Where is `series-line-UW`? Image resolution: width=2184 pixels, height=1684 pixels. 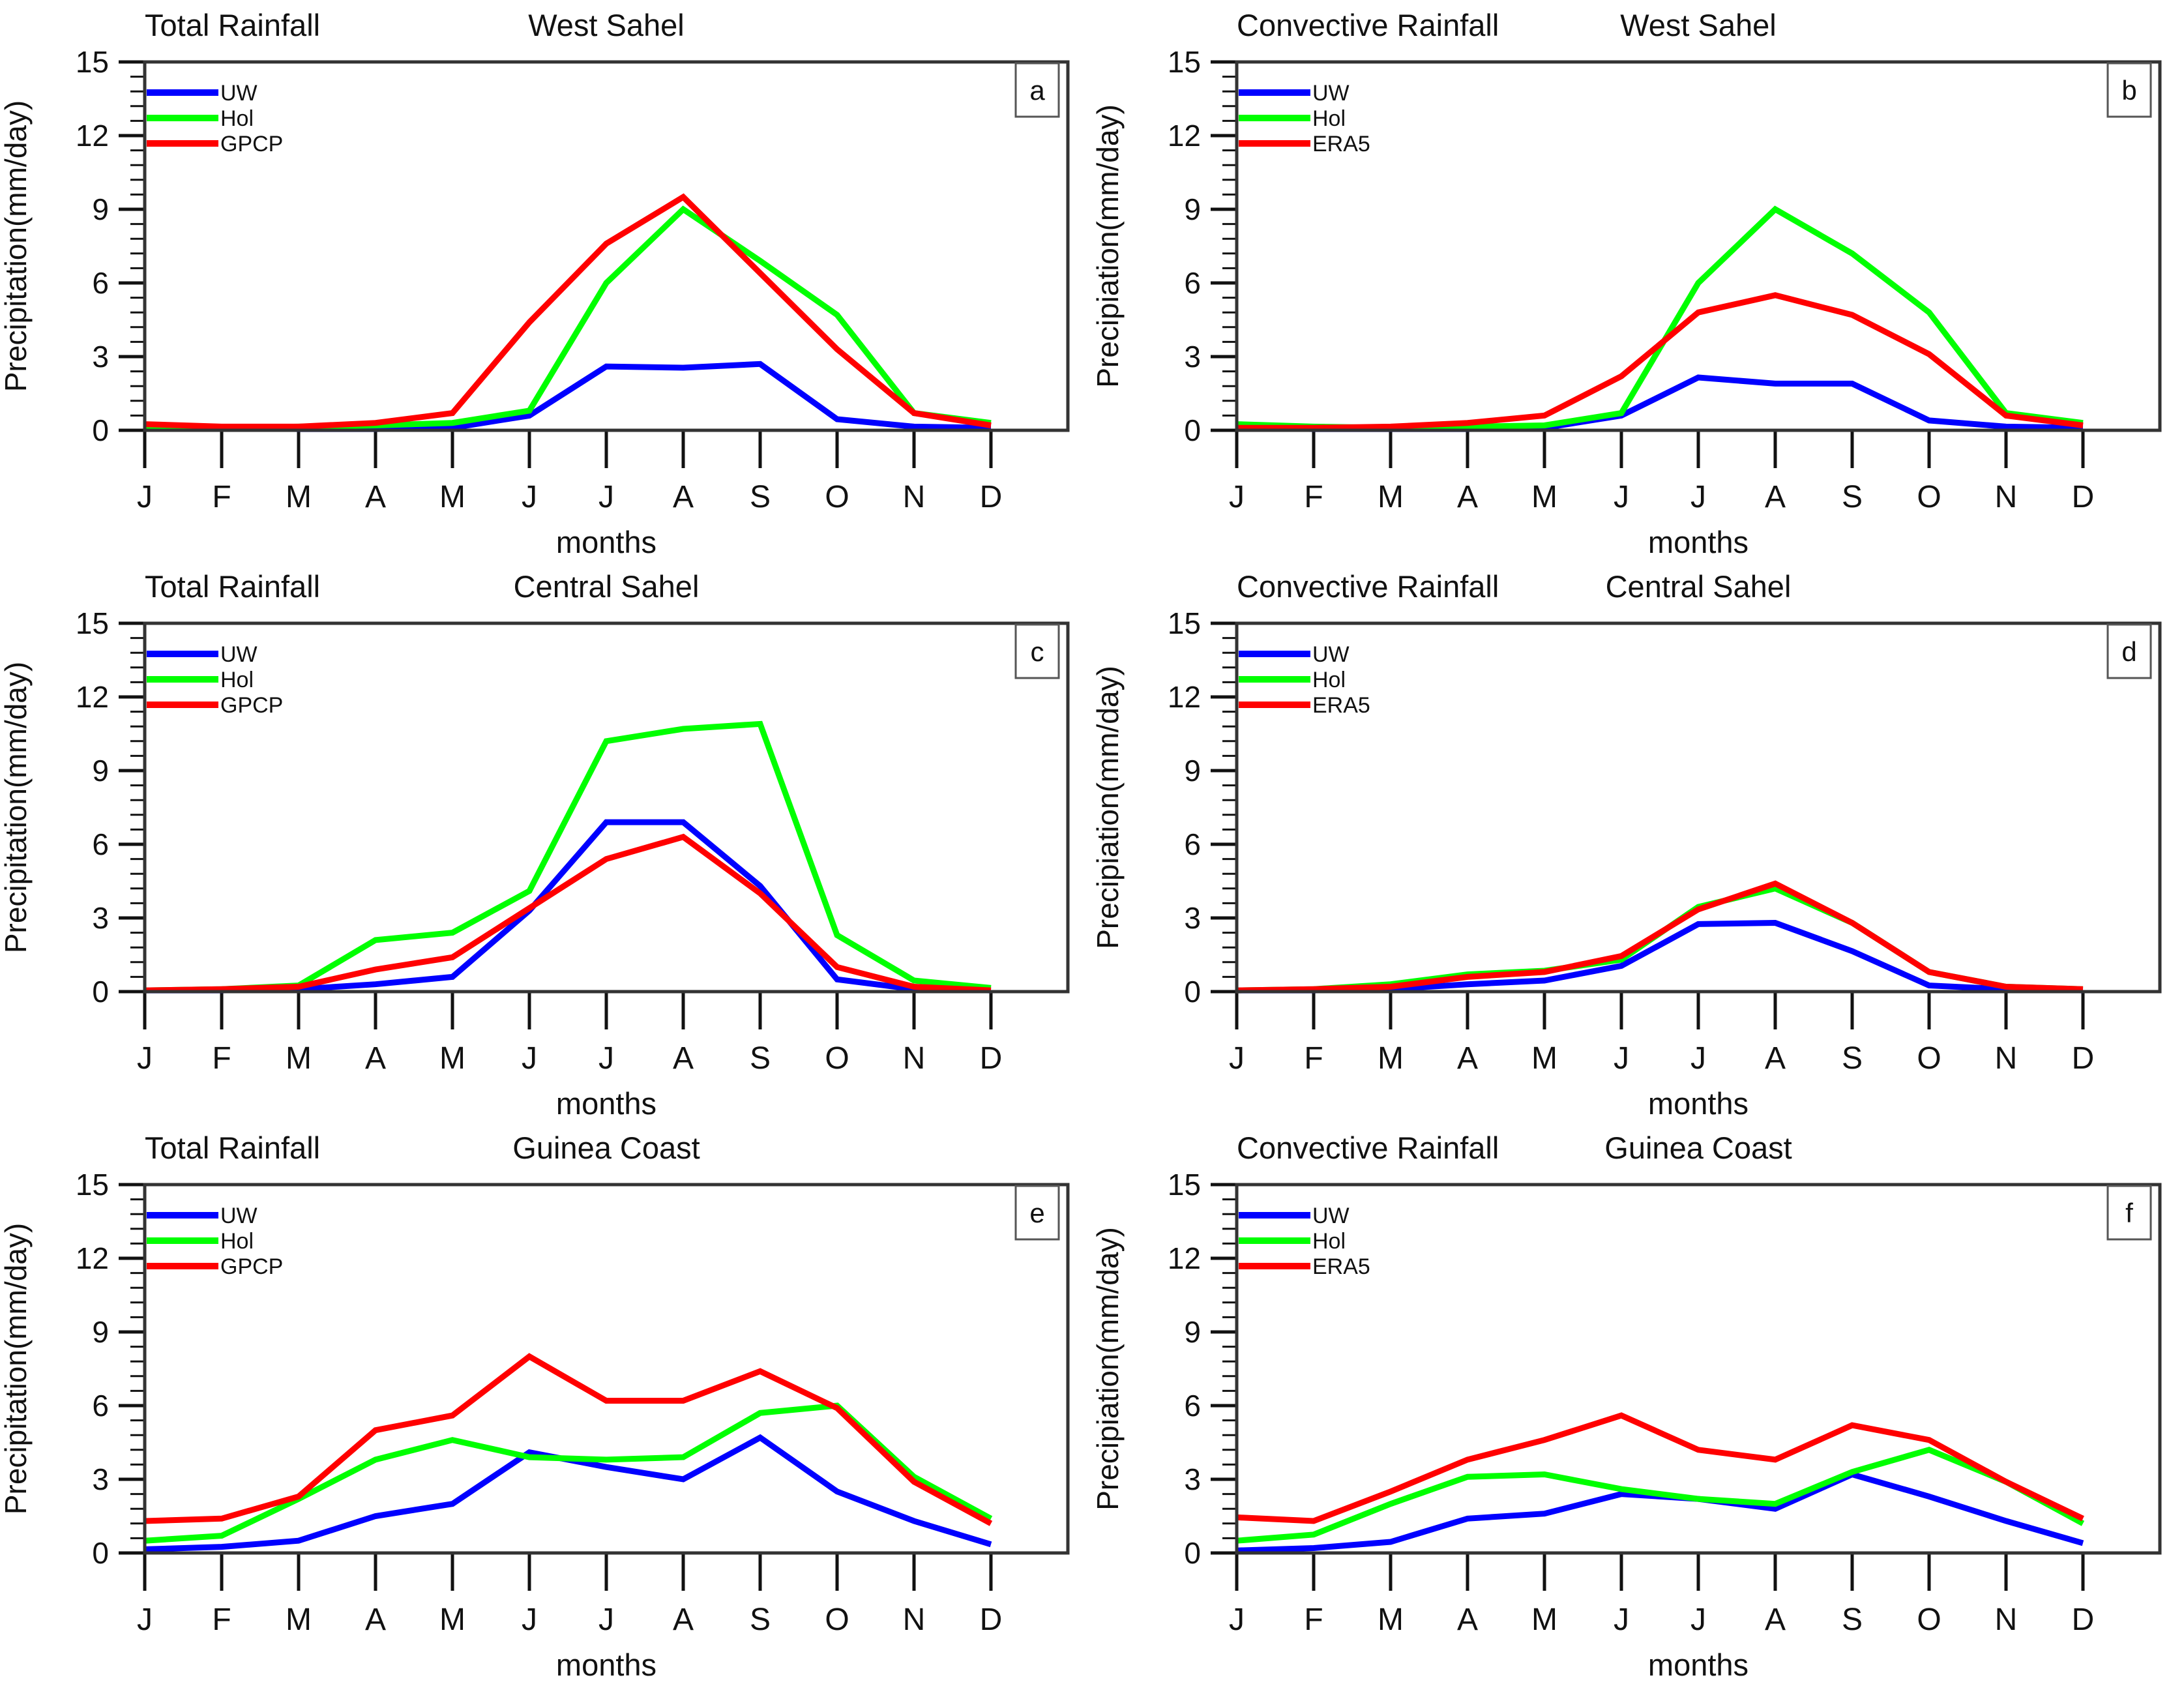
series-line-UW is located at coordinates (1660, 403).